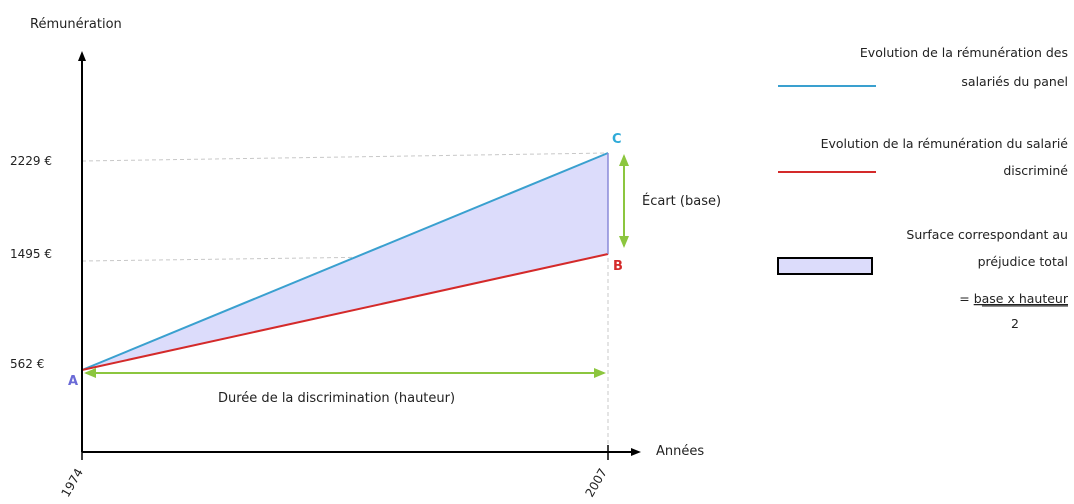 This screenshot has width=1074, height=504. I want to click on y-tick-label: 2229 €, so click(31, 161).